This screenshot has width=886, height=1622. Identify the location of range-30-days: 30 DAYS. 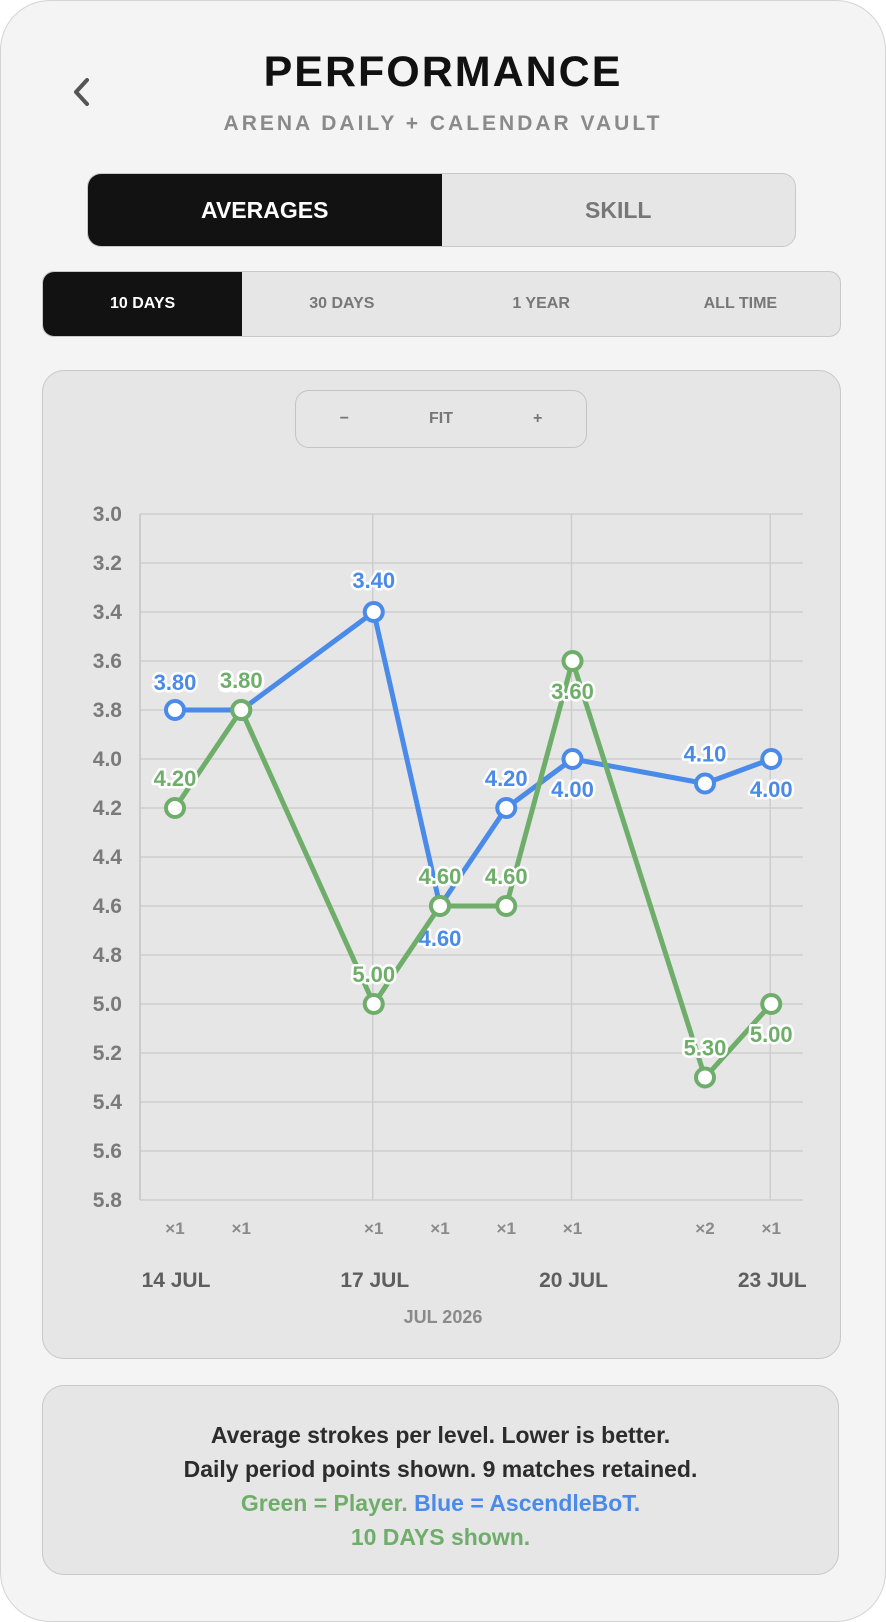
(342, 303).